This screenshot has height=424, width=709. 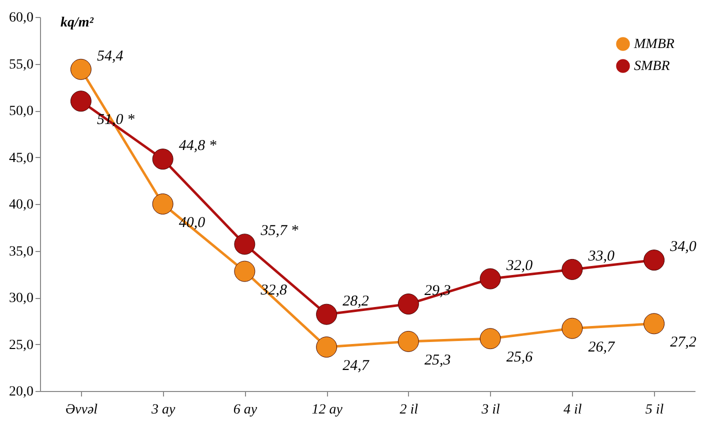 I want to click on data-label: 27,2, so click(x=683, y=342).